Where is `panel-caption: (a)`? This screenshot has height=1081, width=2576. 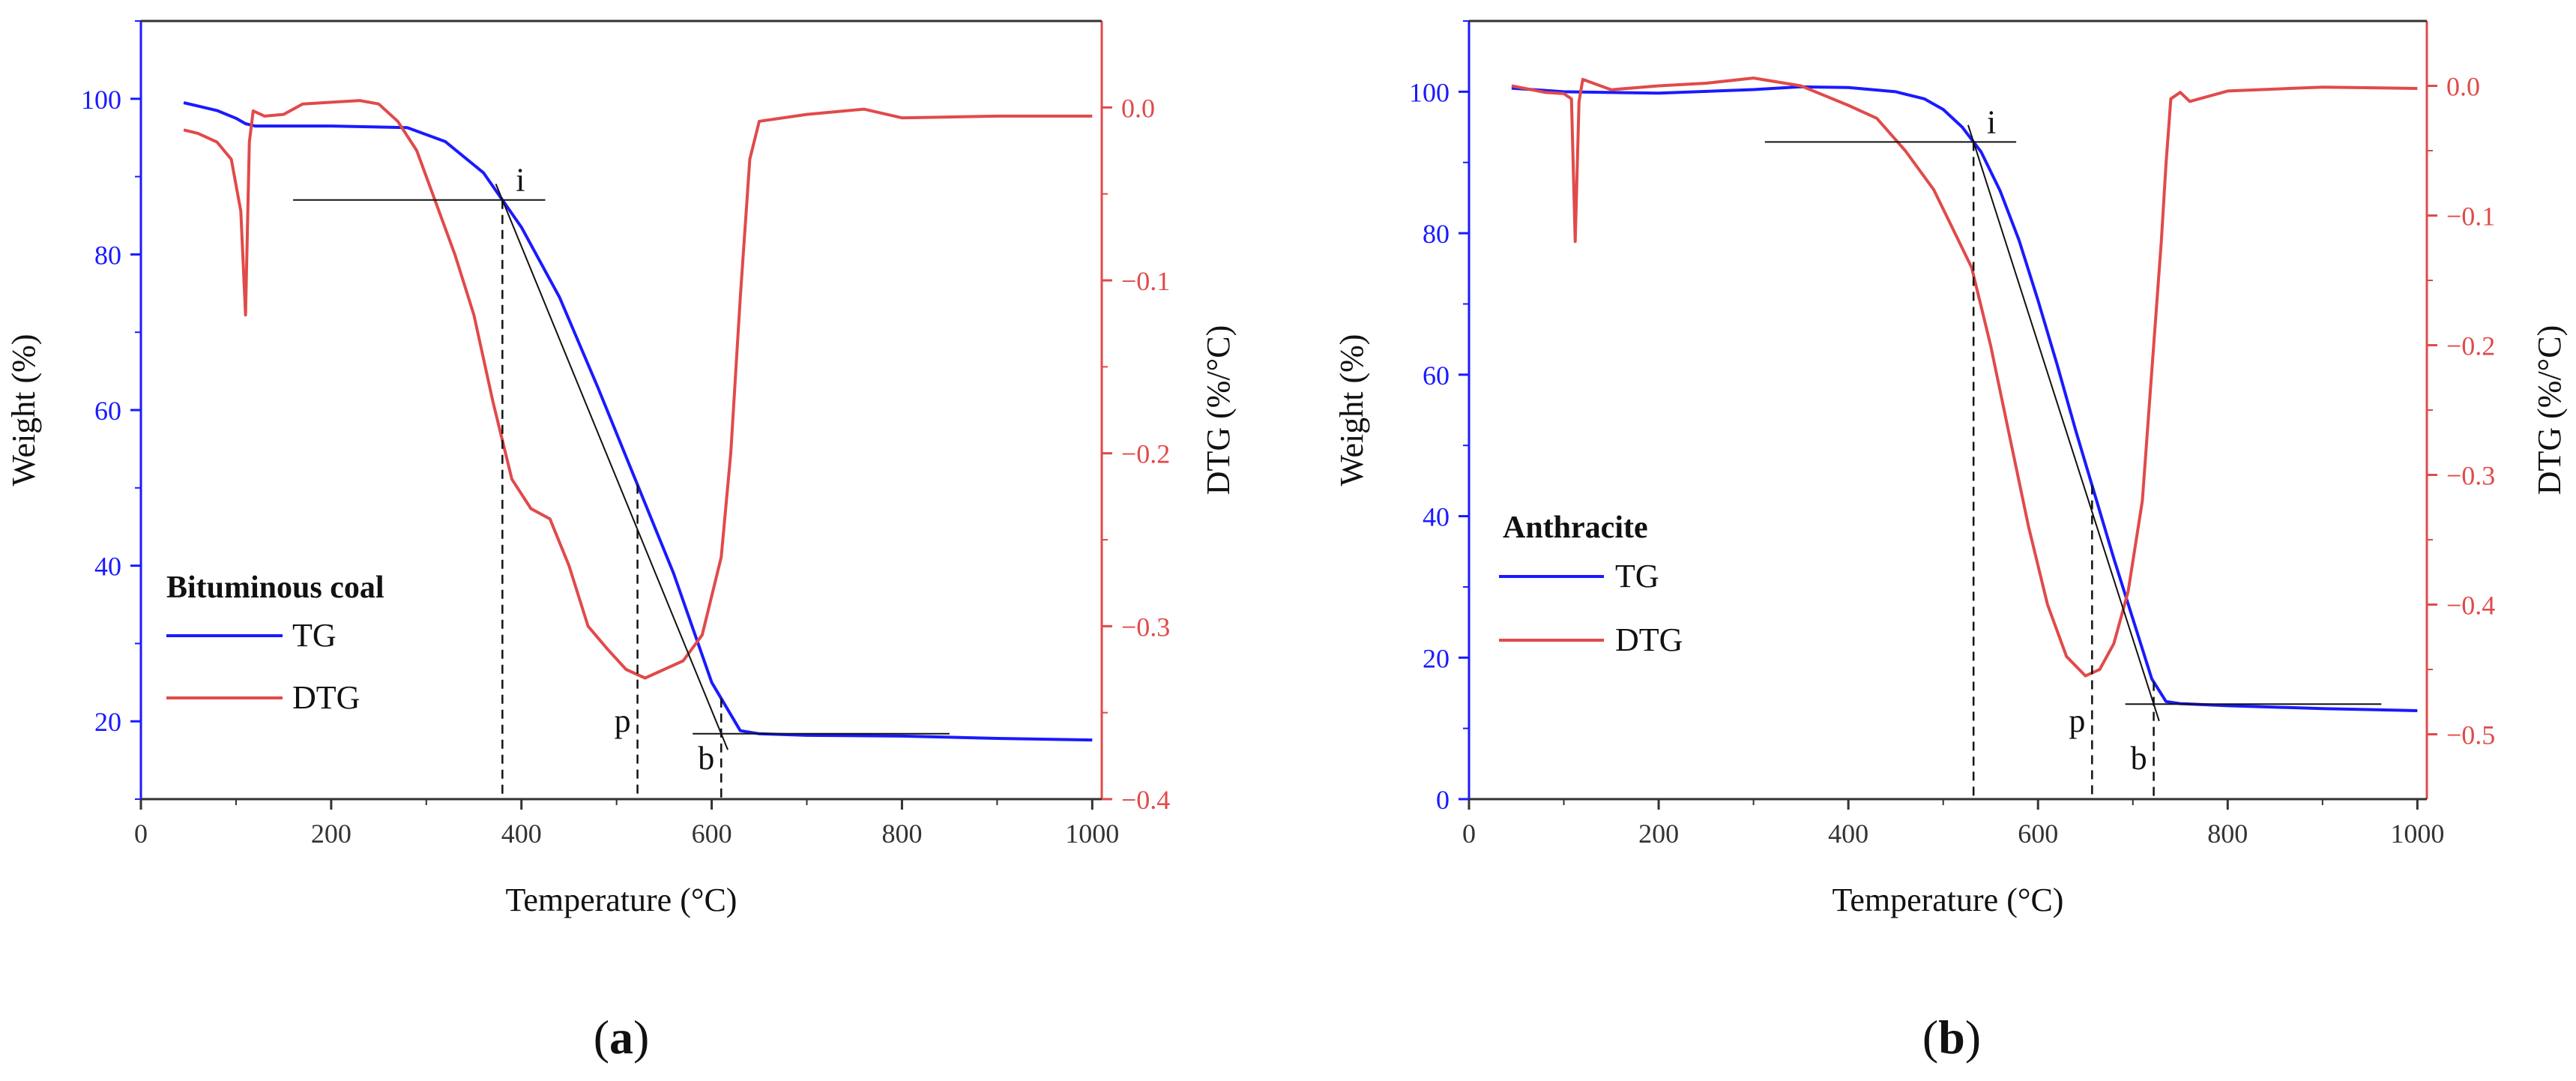 panel-caption: (a) is located at coordinates (622, 1037).